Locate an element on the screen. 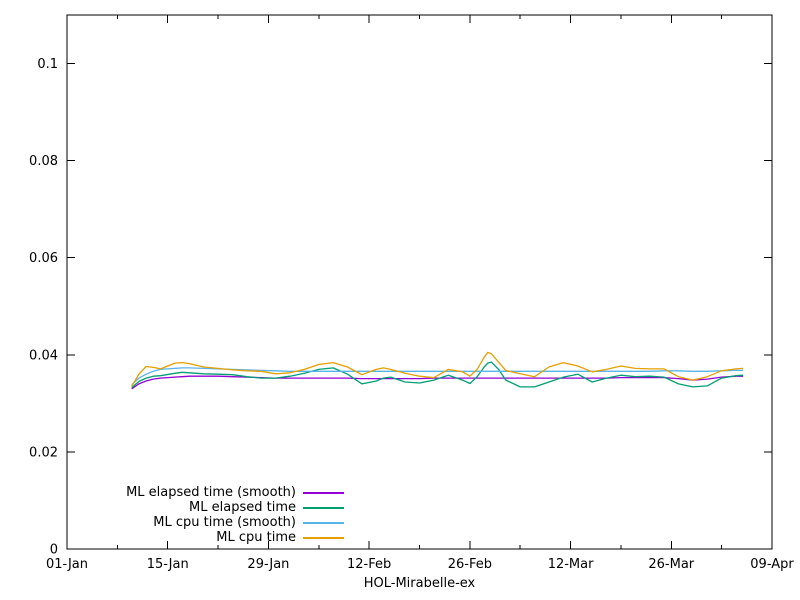 Image resolution: width=800 pixels, height=600 pixels. x-tick-label: 12-Feb is located at coordinates (369, 564).